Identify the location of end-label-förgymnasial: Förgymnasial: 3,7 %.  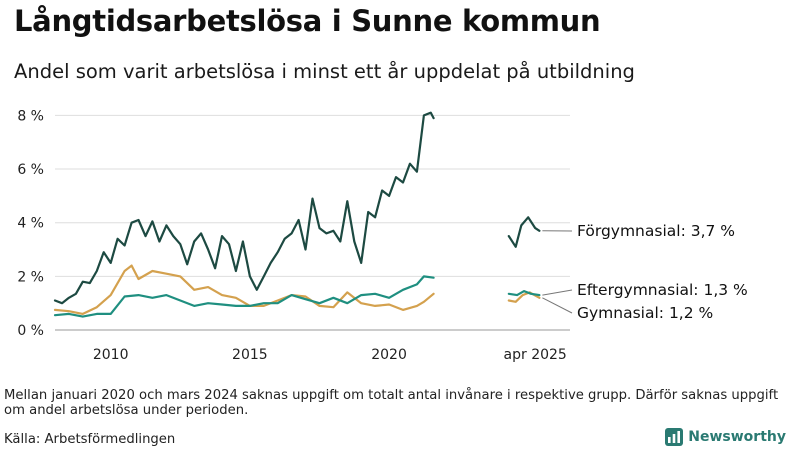
(656, 231).